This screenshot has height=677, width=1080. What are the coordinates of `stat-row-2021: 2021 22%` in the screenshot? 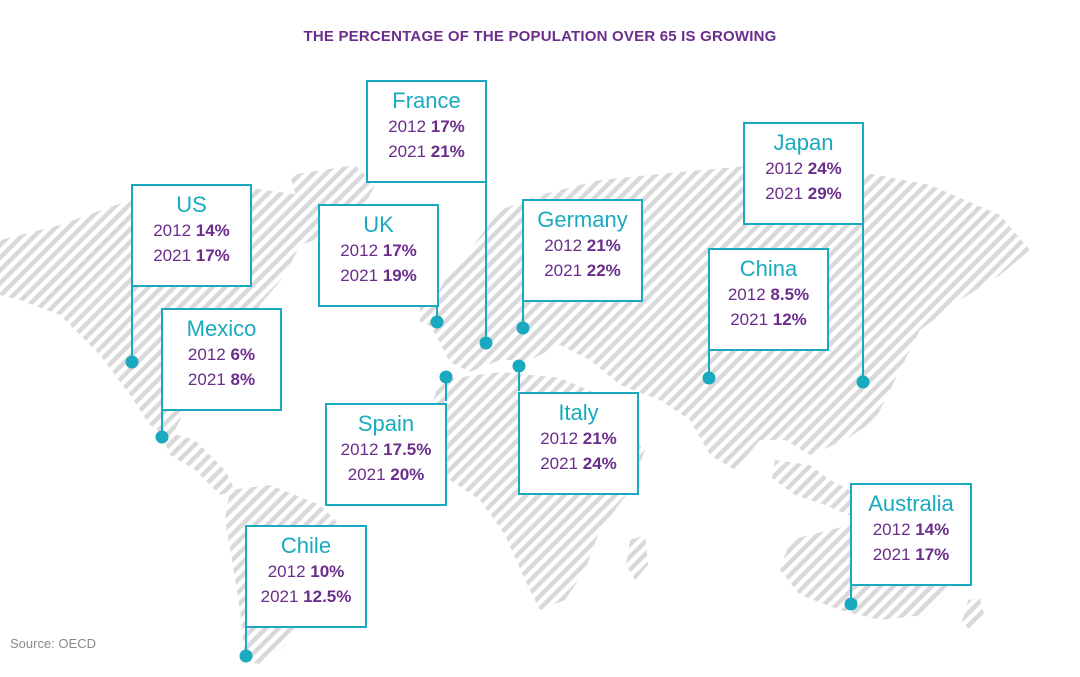 It's located at (582, 270).